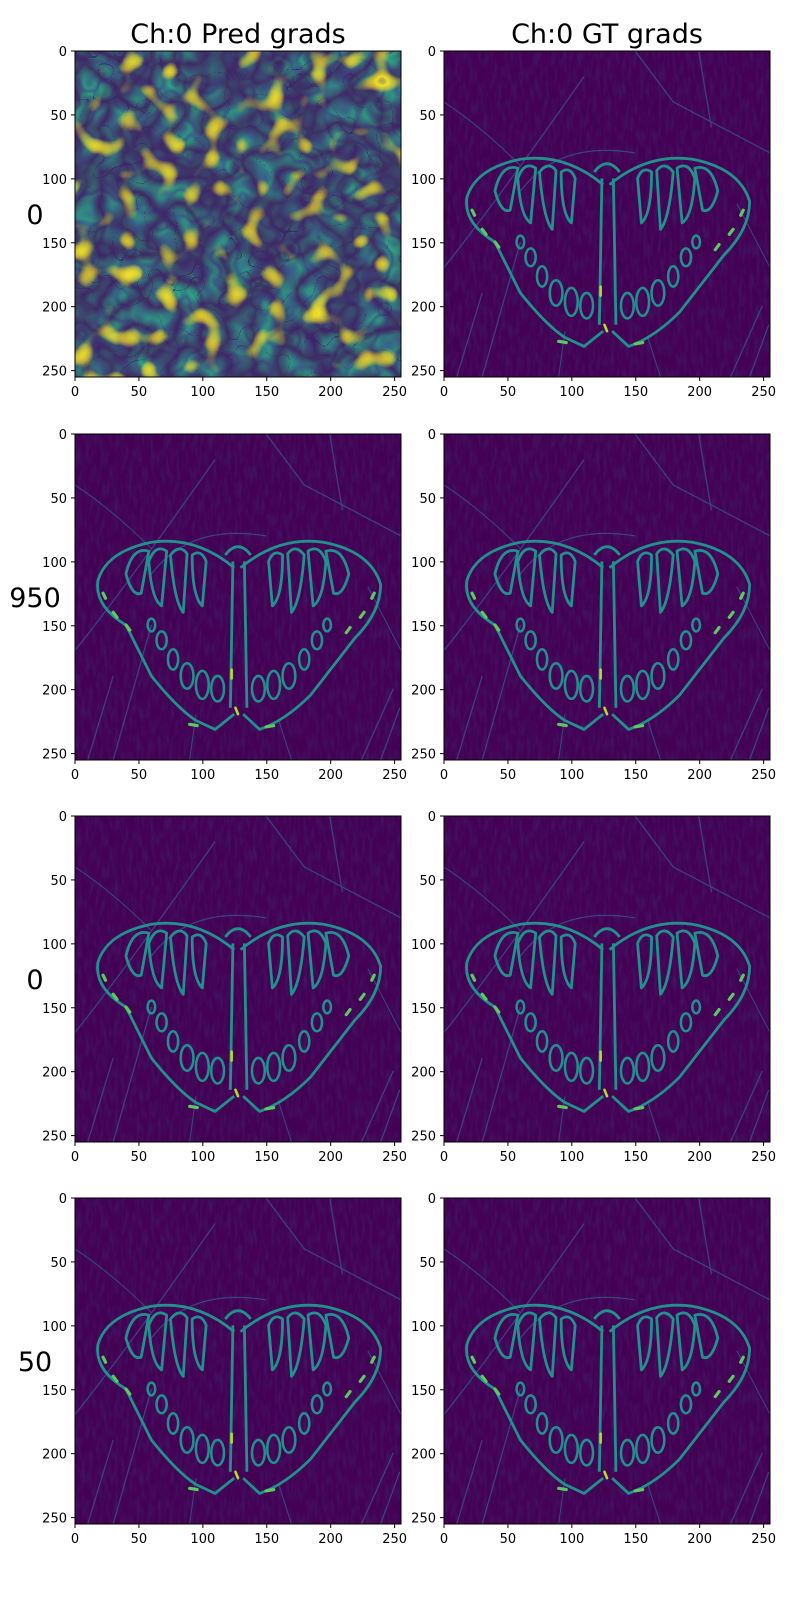 This screenshot has height=1600, width=800. I want to click on column-title: Ch:0 GT grads, so click(607, 34).